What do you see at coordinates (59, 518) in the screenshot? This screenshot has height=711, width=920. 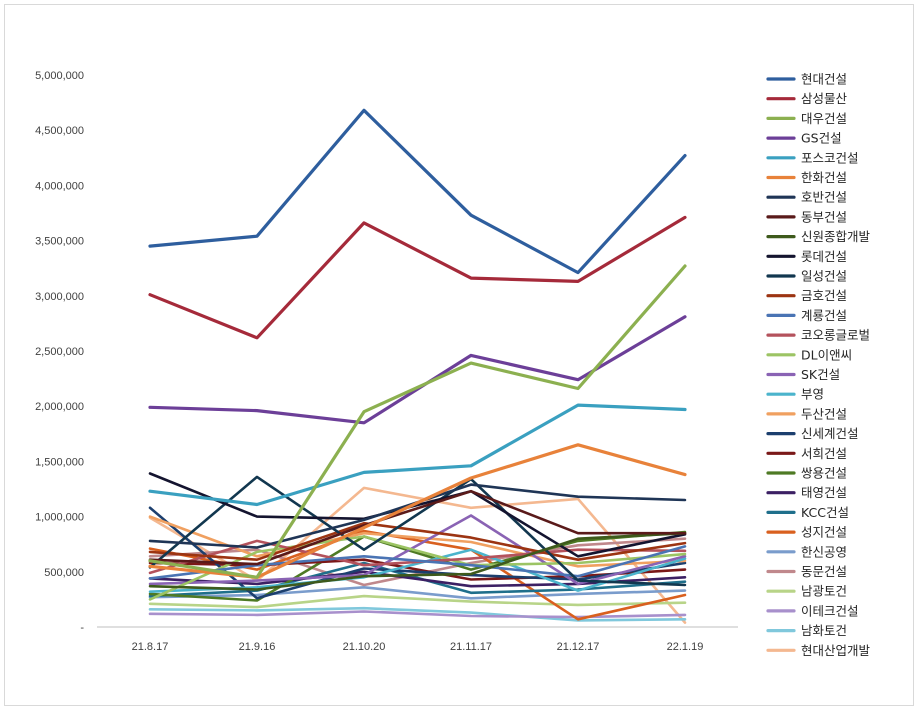 I see `y-tick-label: 1,000,000` at bounding box center [59, 518].